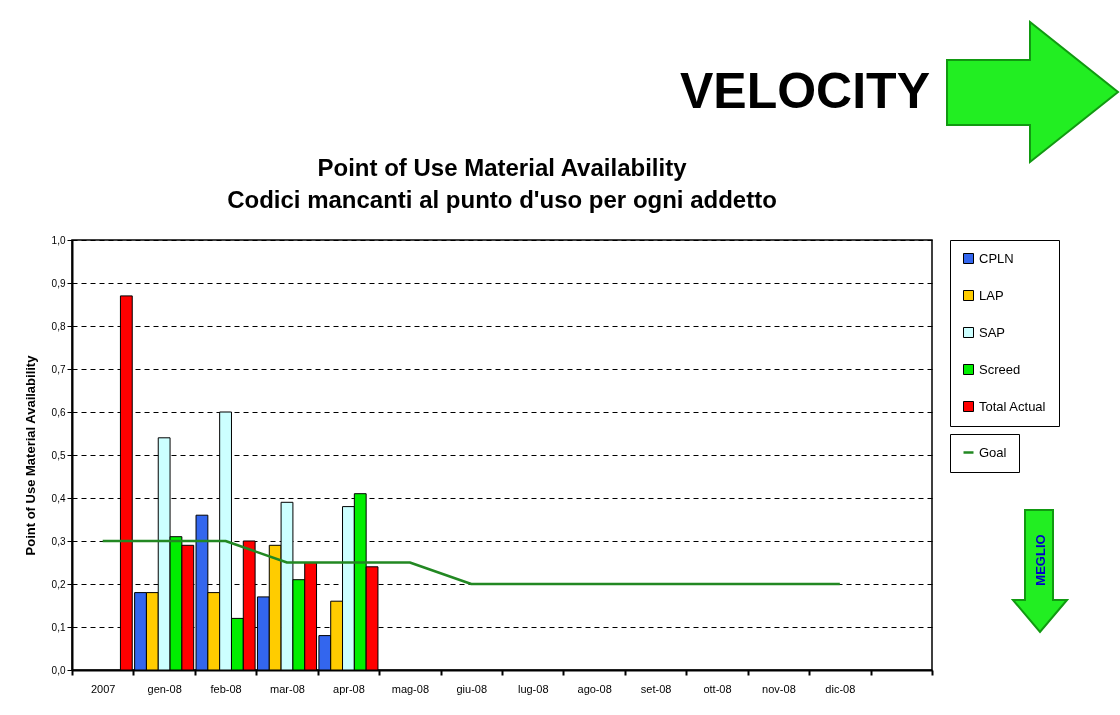  I want to click on x-tick-label: mag-08, so click(410, 688).